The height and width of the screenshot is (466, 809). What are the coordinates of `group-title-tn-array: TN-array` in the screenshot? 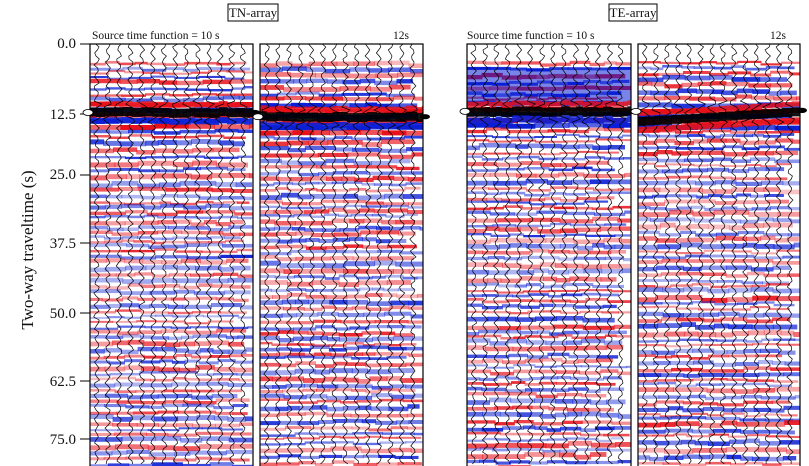 It's located at (253, 12).